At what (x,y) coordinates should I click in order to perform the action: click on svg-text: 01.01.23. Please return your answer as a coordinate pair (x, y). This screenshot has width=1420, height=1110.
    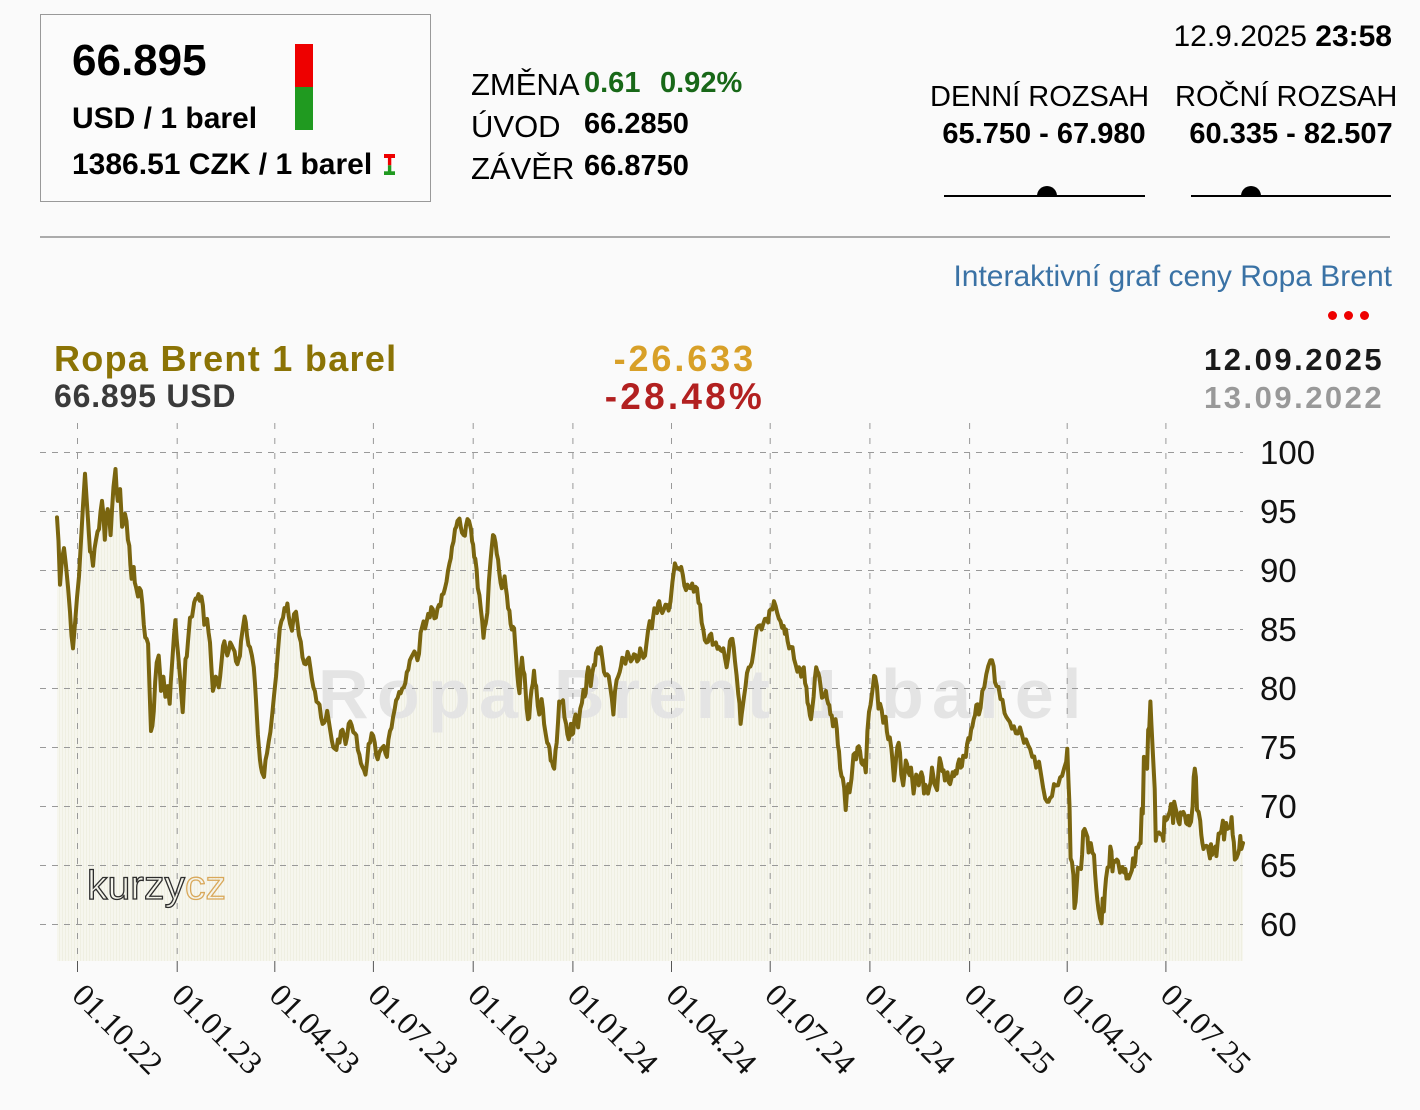
    Looking at the image, I should click on (217, 1028).